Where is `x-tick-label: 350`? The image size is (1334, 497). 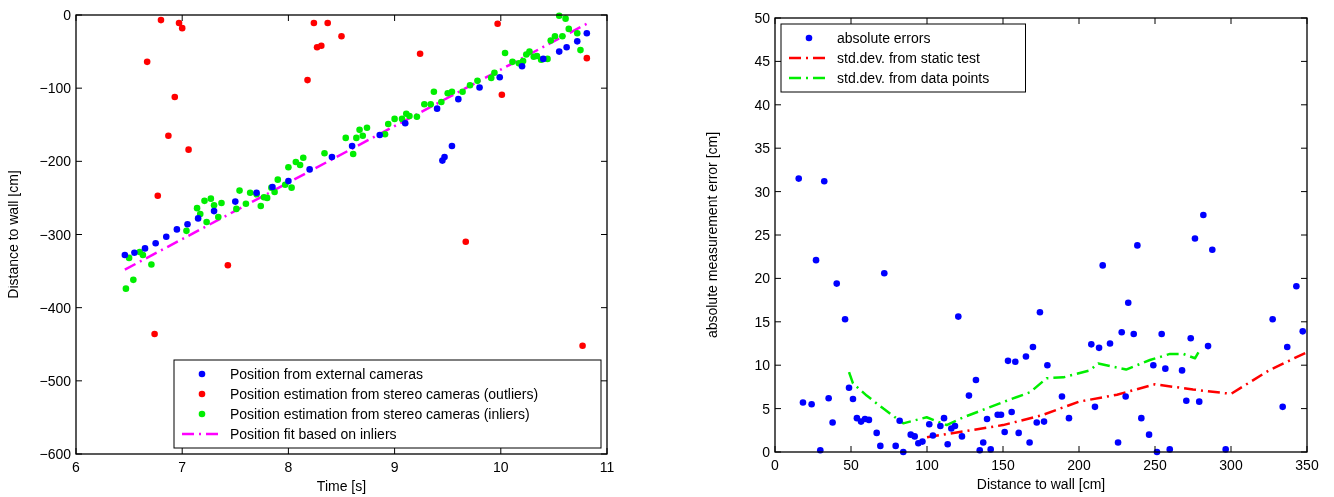 x-tick-label: 350 is located at coordinates (1307, 465).